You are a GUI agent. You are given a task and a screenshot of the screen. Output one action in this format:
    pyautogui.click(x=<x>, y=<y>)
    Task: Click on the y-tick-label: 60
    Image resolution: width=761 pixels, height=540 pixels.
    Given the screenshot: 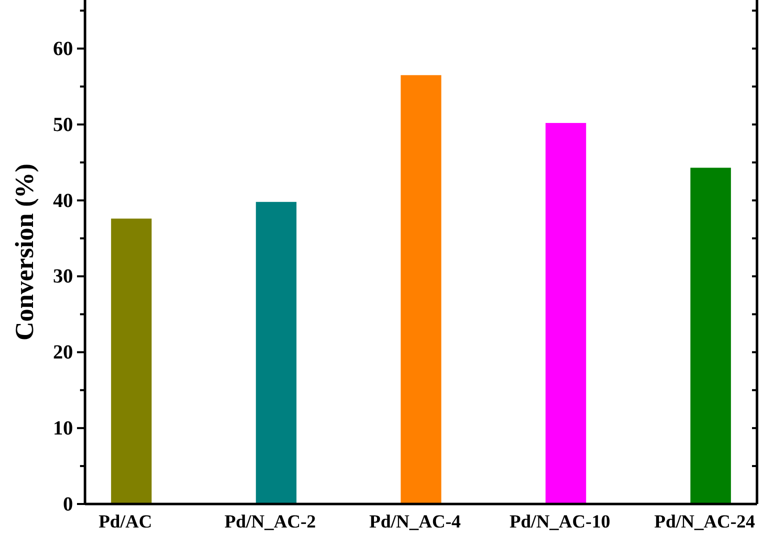 What is the action you would take?
    pyautogui.click(x=63, y=49)
    